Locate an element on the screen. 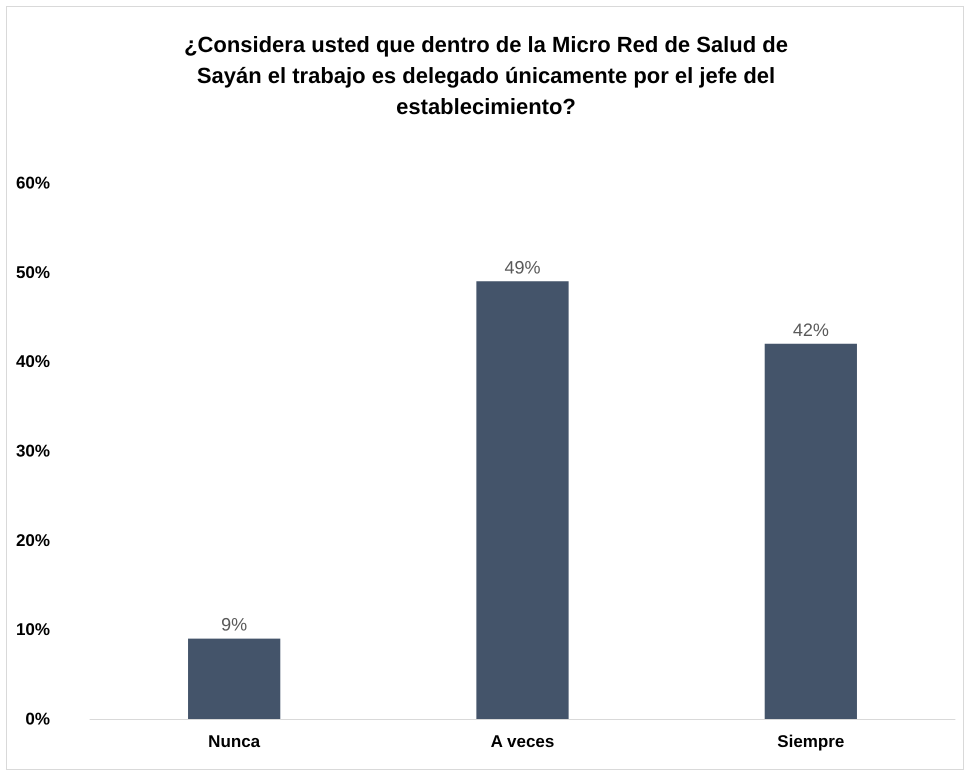 The width and height of the screenshot is (972, 777). x-tick-label: Siempre is located at coordinates (810, 741).